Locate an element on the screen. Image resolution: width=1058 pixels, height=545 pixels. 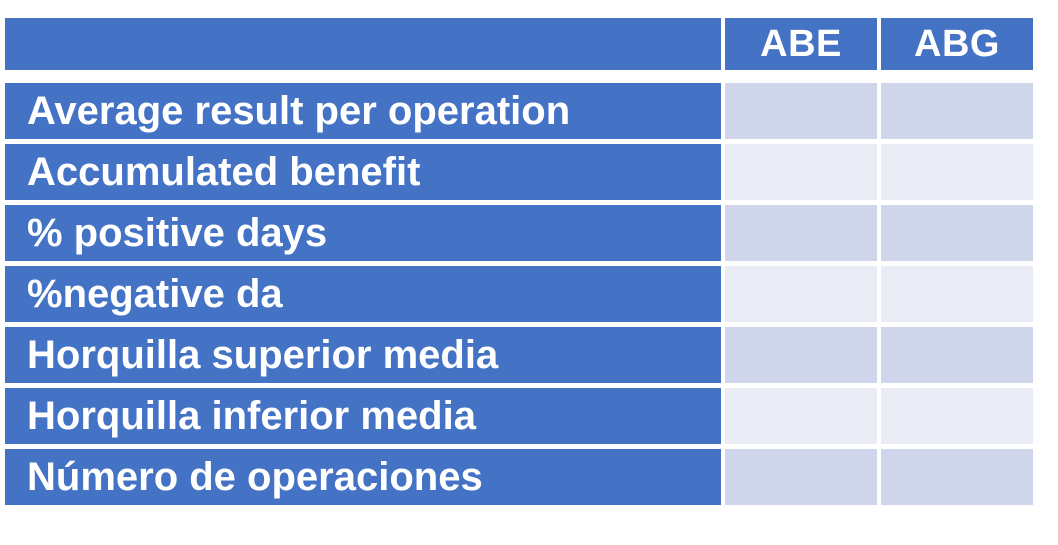
table-row: Horquilla superior media is located at coordinates (519, 355).